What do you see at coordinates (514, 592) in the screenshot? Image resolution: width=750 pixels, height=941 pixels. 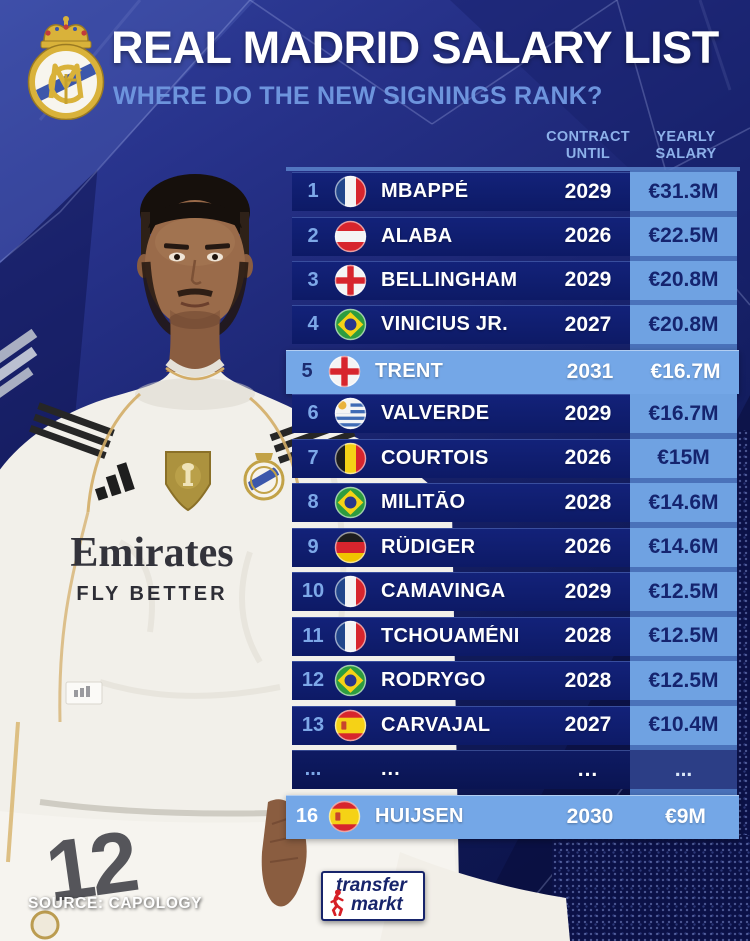 I see `table-row: 10 CAMAVINGA 2029 €12.5M` at bounding box center [514, 592].